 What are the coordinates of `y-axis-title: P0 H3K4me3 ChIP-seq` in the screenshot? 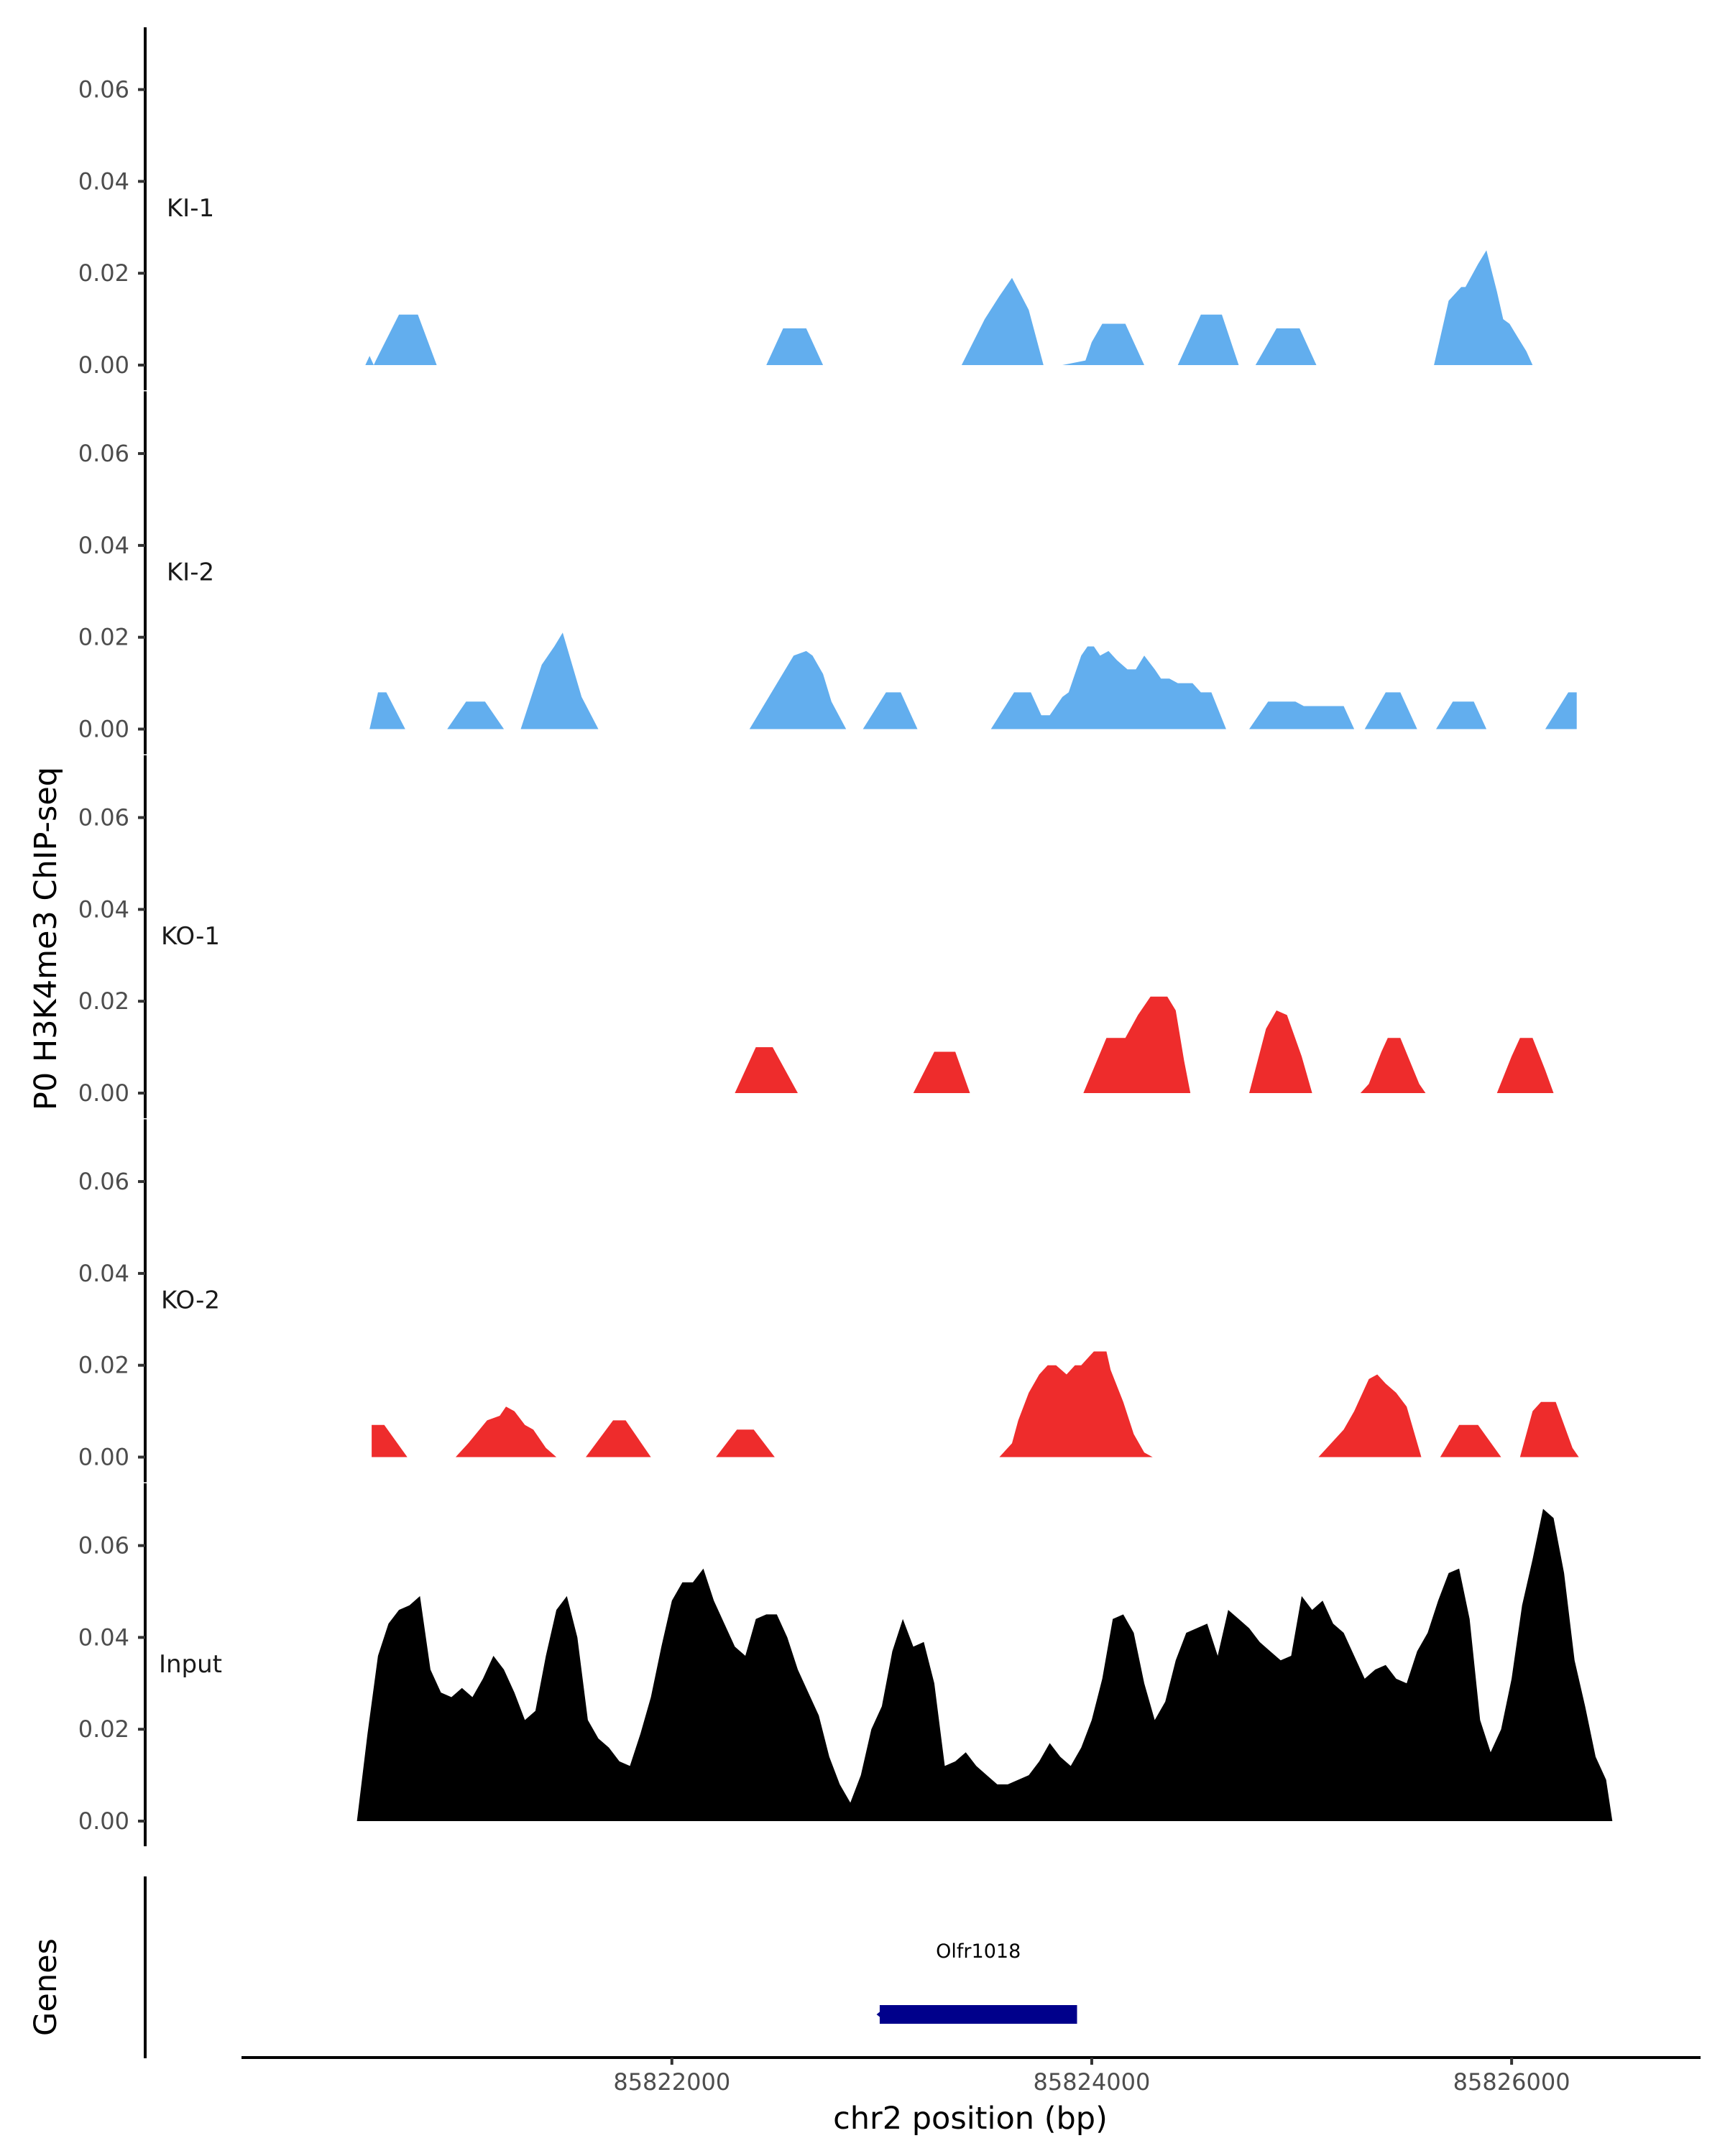 It's located at (46, 938).